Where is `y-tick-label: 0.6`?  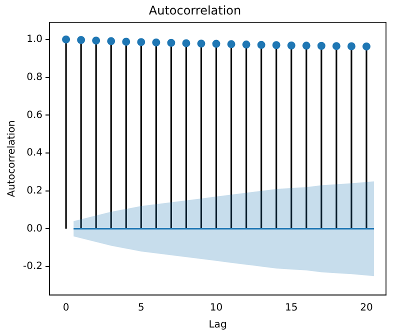
y-tick-label: 0.6 is located at coordinates (34, 115).